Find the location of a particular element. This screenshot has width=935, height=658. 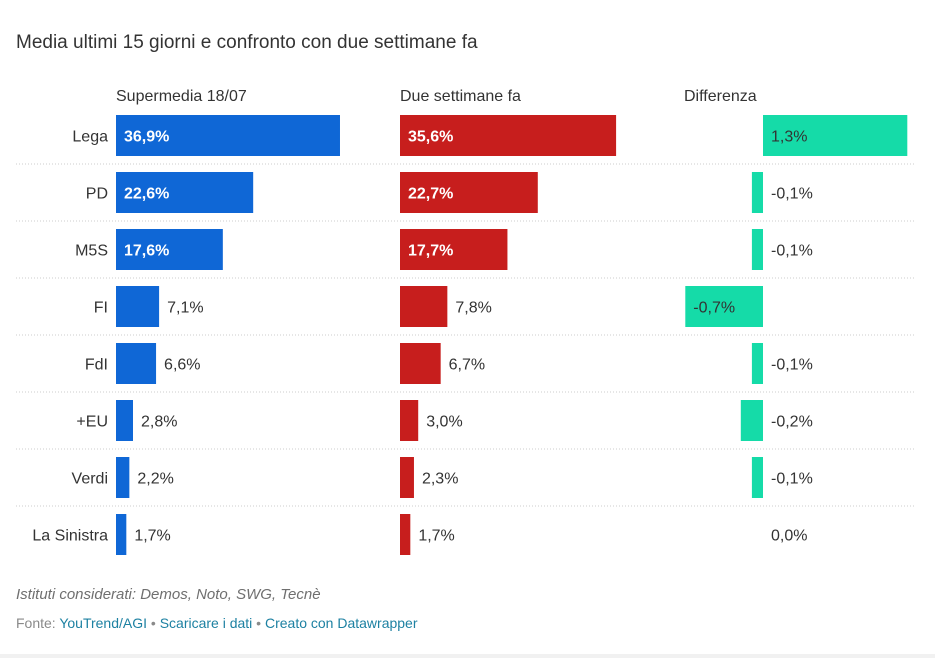

value-label-current: 2,8% is located at coordinates (159, 422).